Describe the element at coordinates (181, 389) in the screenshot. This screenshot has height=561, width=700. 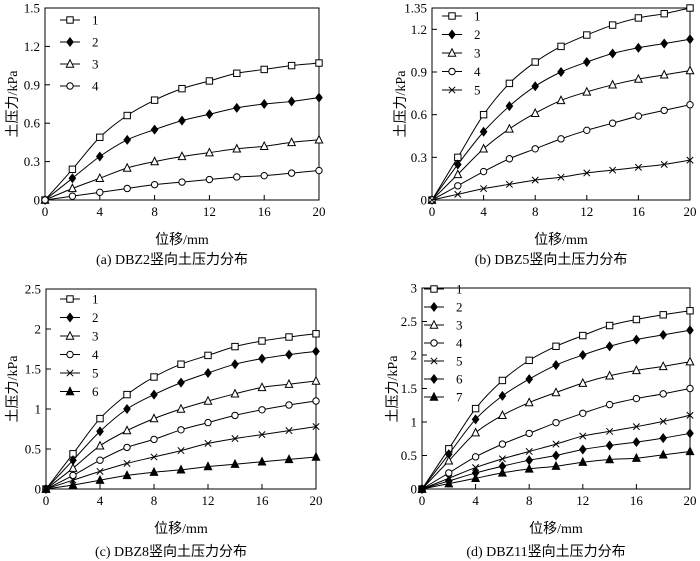
I see `plot-frame` at that location.